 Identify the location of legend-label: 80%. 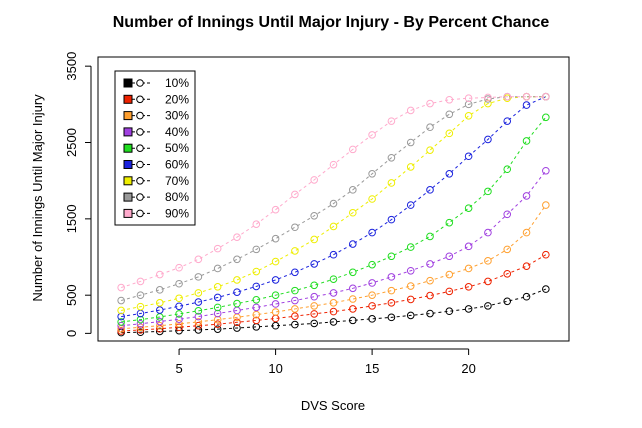
(177, 197).